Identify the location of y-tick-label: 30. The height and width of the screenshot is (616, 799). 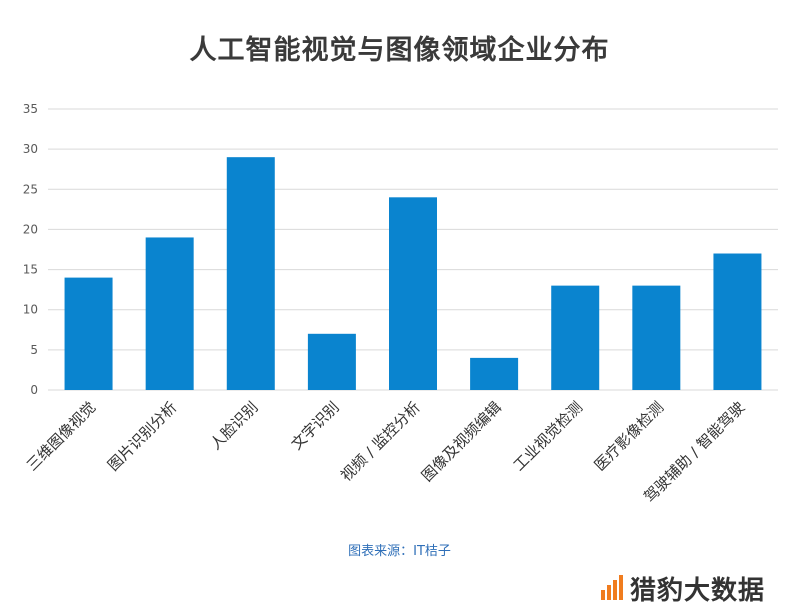
(30, 149).